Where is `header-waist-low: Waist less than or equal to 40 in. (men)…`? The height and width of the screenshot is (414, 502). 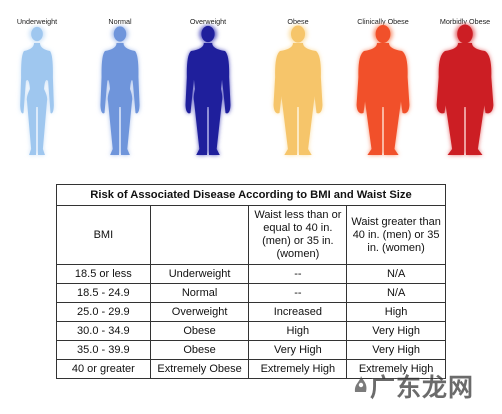 header-waist-low: Waist less than or equal to 40 in. (men)… is located at coordinates (298, 235).